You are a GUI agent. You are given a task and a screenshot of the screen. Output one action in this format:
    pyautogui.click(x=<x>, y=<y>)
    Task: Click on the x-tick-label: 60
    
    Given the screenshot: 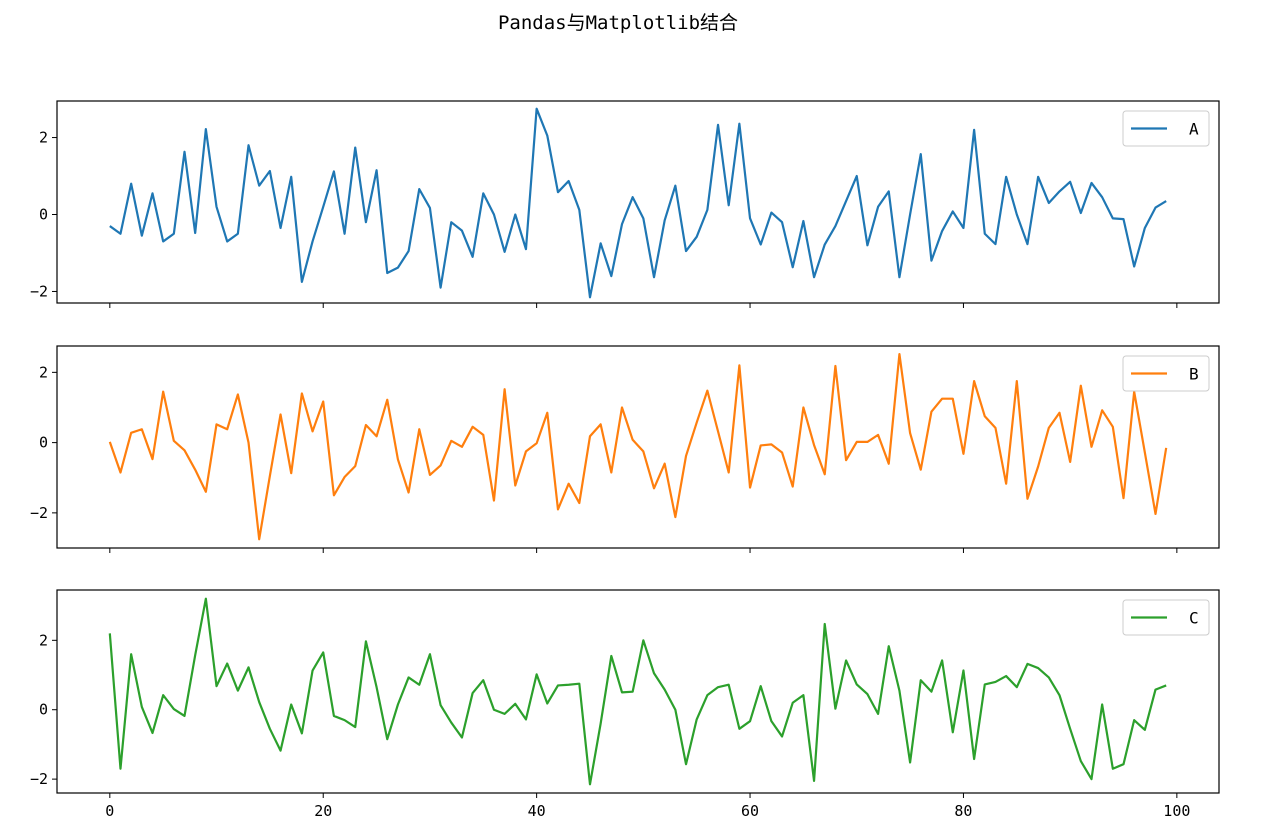 What is the action you would take?
    pyautogui.click(x=750, y=811)
    